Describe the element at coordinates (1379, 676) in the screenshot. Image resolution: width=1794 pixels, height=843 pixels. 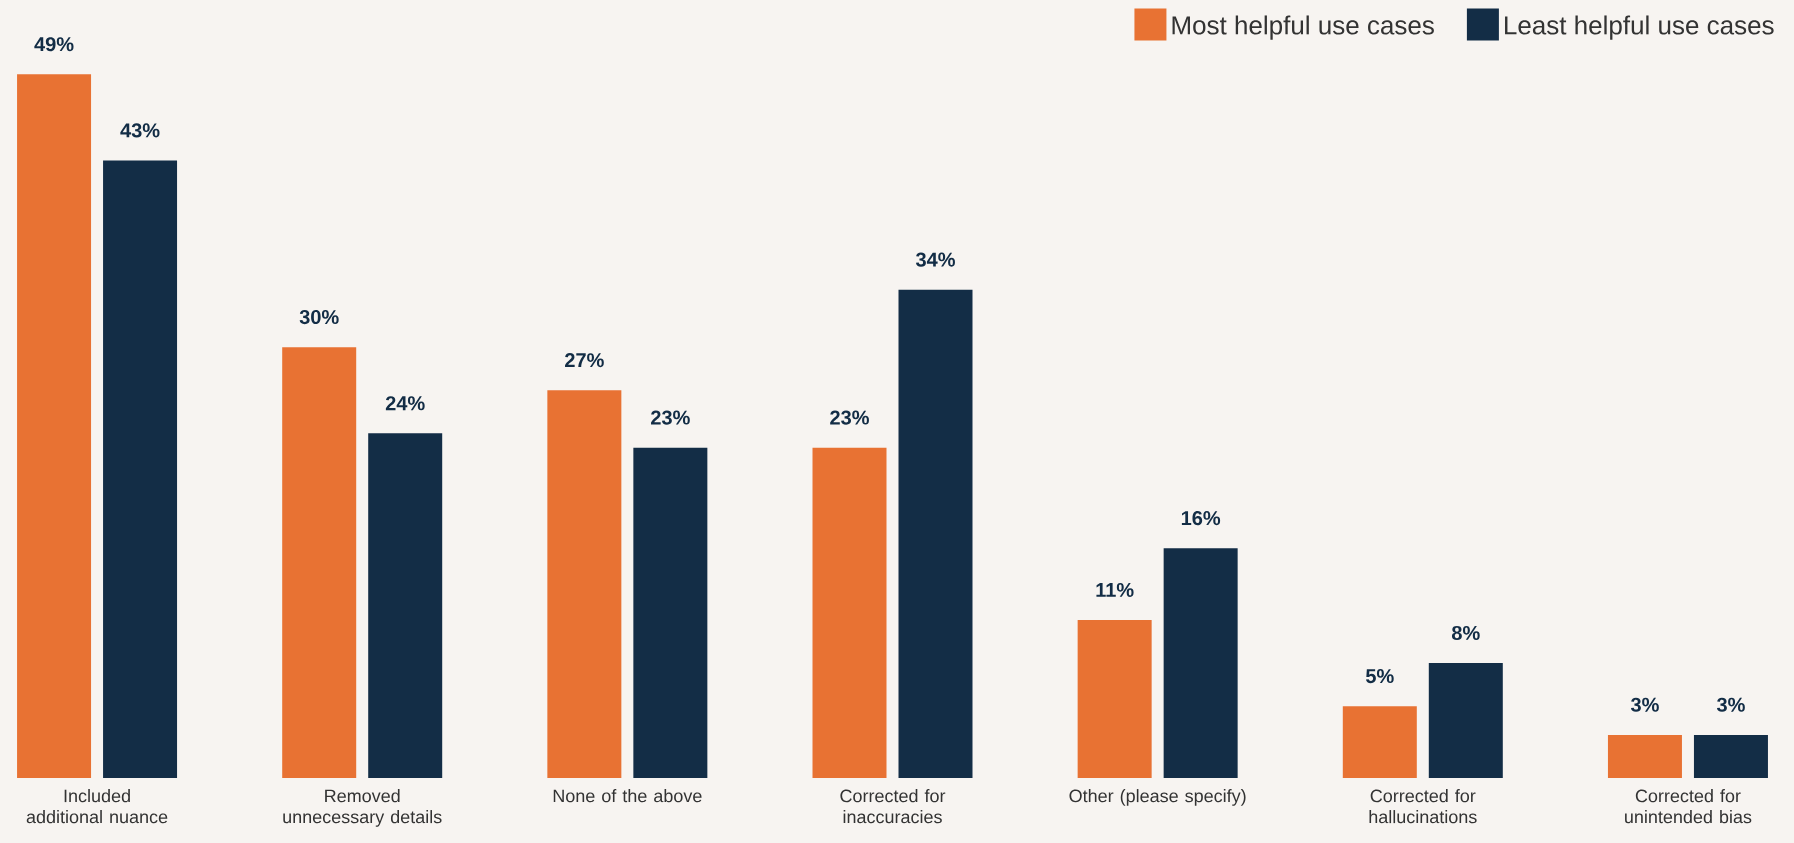
I see `data-label: 5%` at that location.